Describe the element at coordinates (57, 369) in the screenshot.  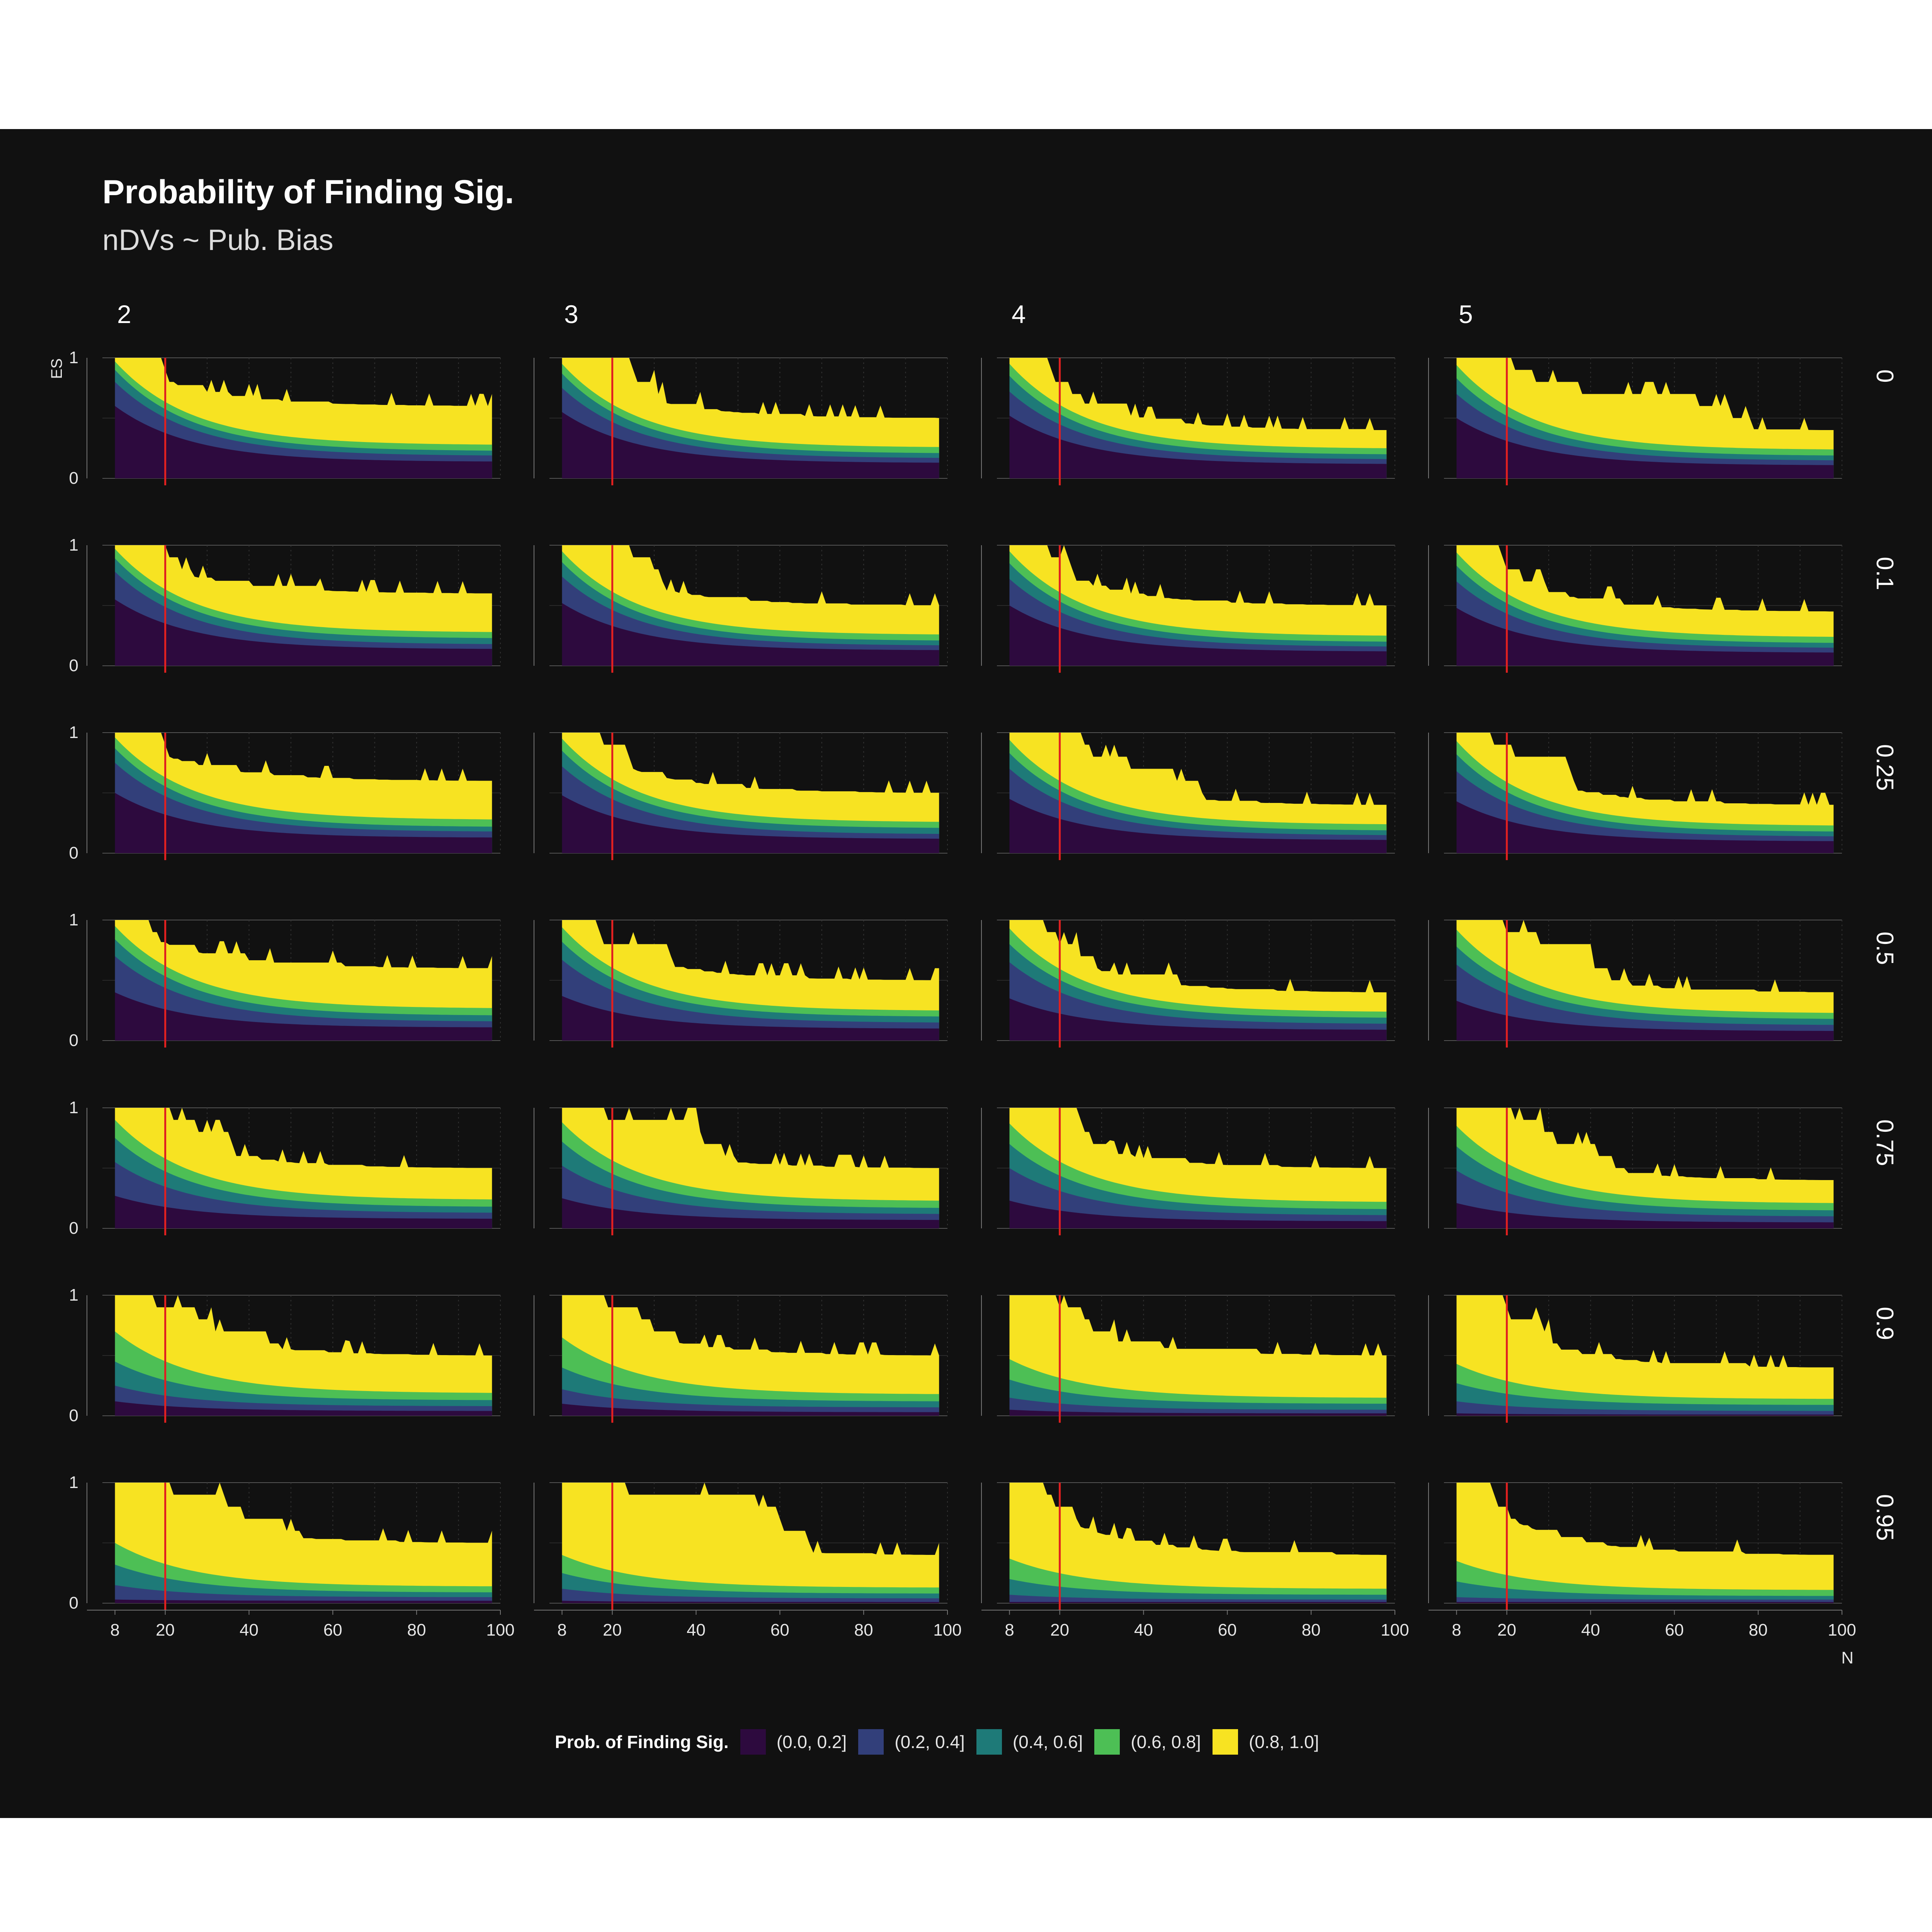
I see `y-axis-title: ES` at that location.